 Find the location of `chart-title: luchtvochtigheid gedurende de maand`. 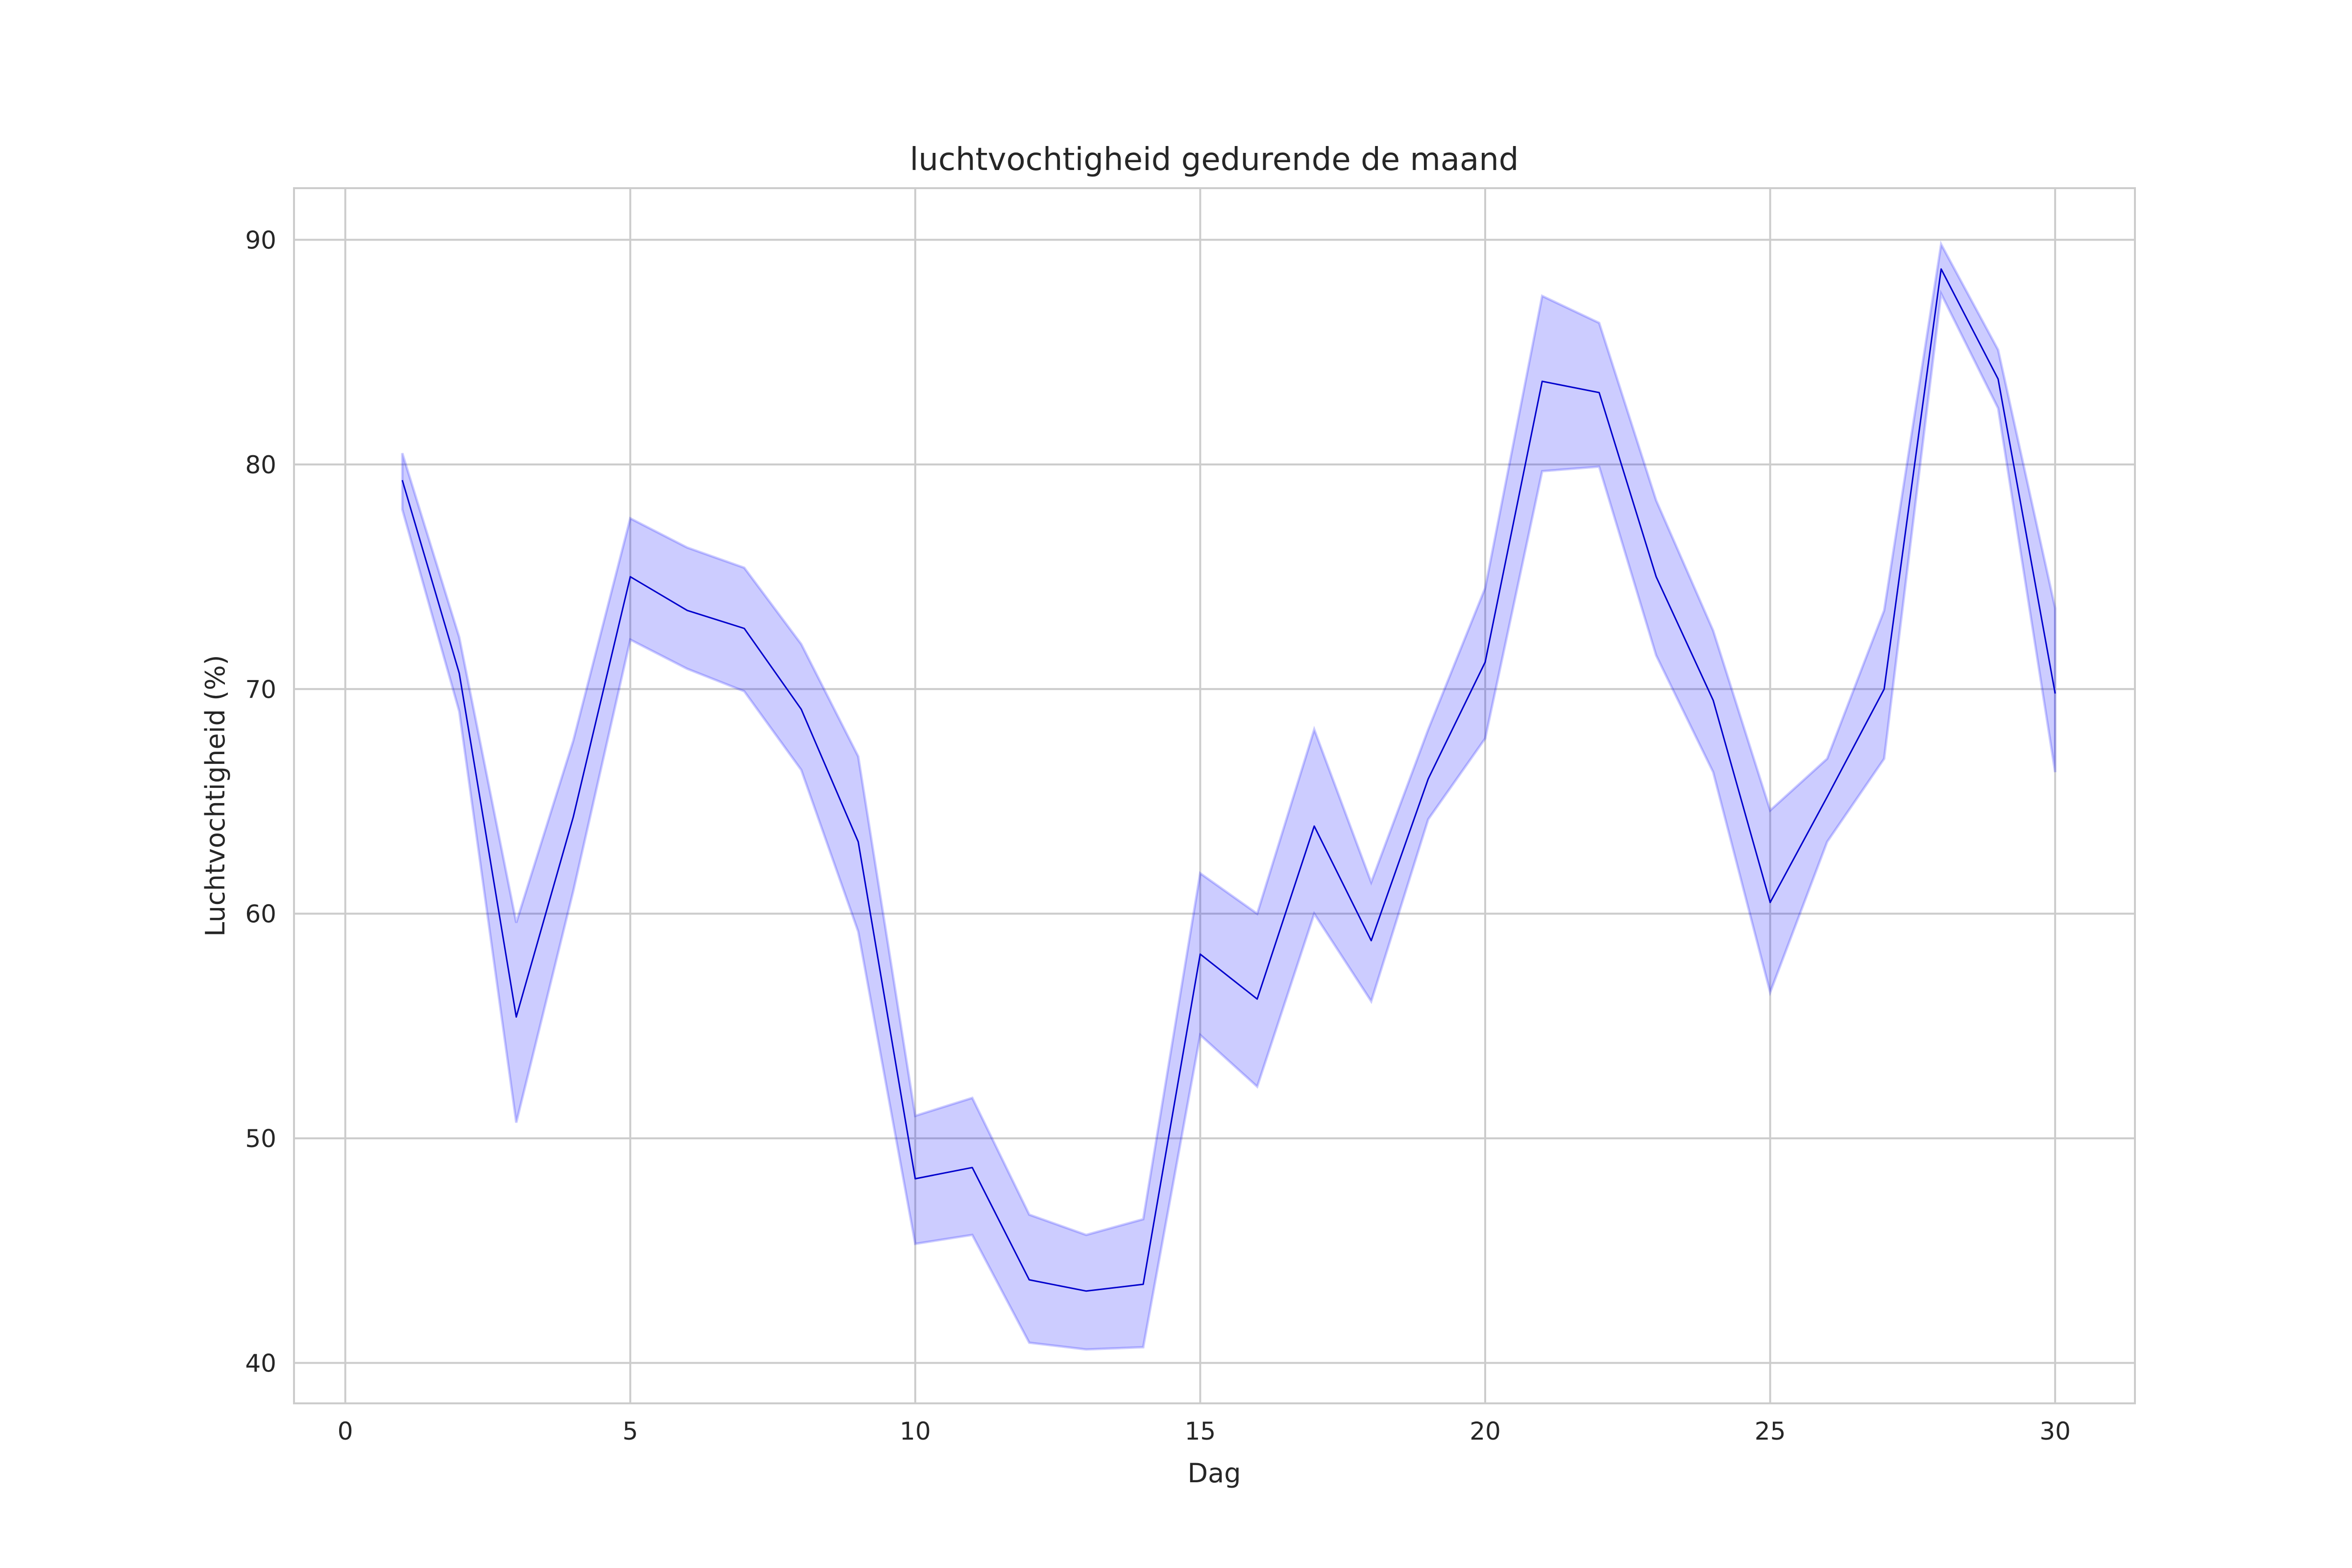

chart-title: luchtvochtigheid gedurende de maand is located at coordinates (1214, 160).